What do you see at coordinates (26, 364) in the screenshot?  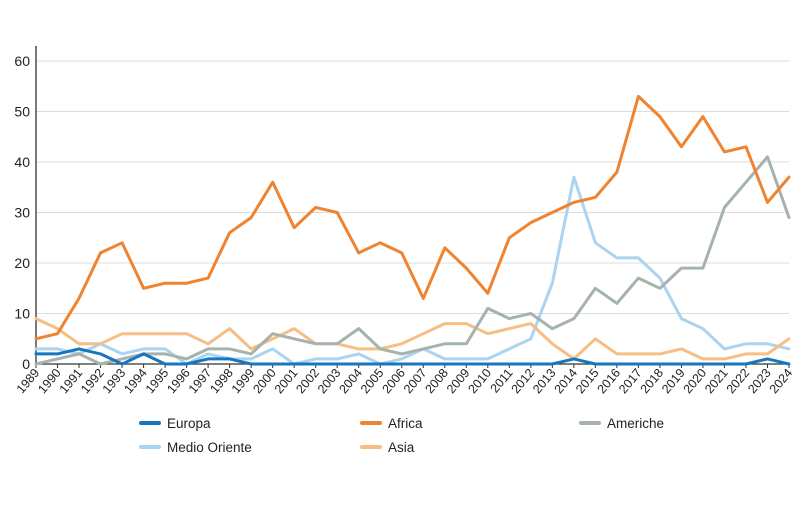 I see `y-tick-label: 0` at bounding box center [26, 364].